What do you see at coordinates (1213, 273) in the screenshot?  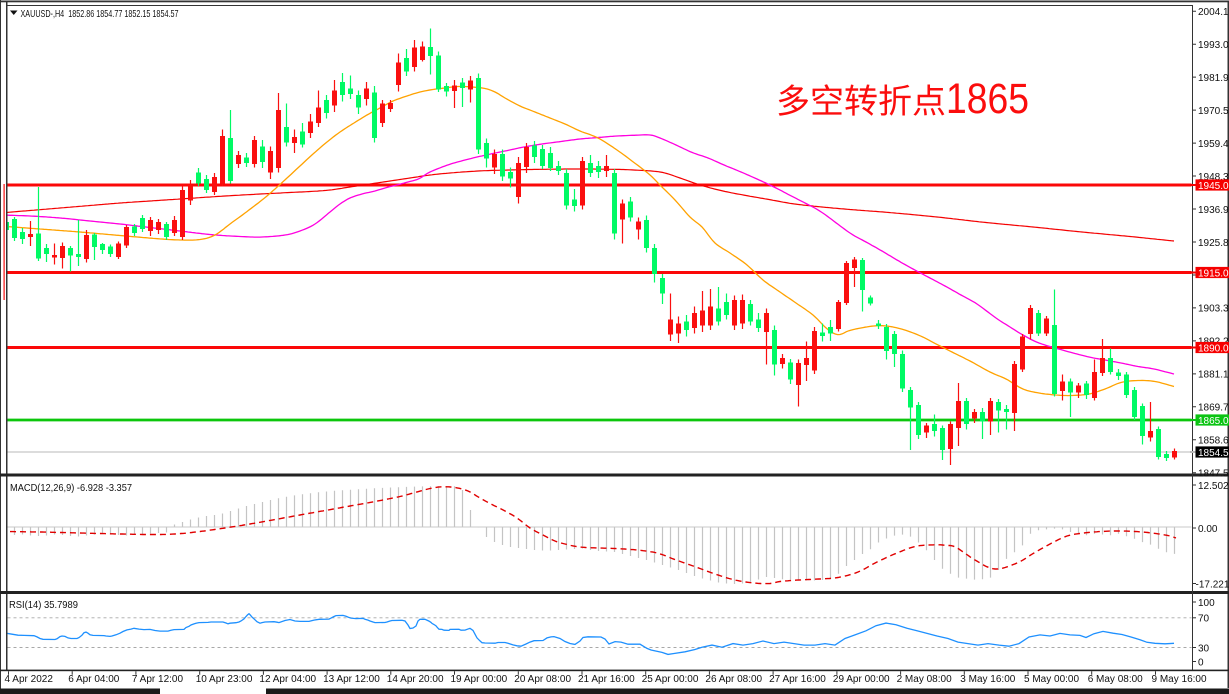 I see `svg-text: 1915.00` at bounding box center [1213, 273].